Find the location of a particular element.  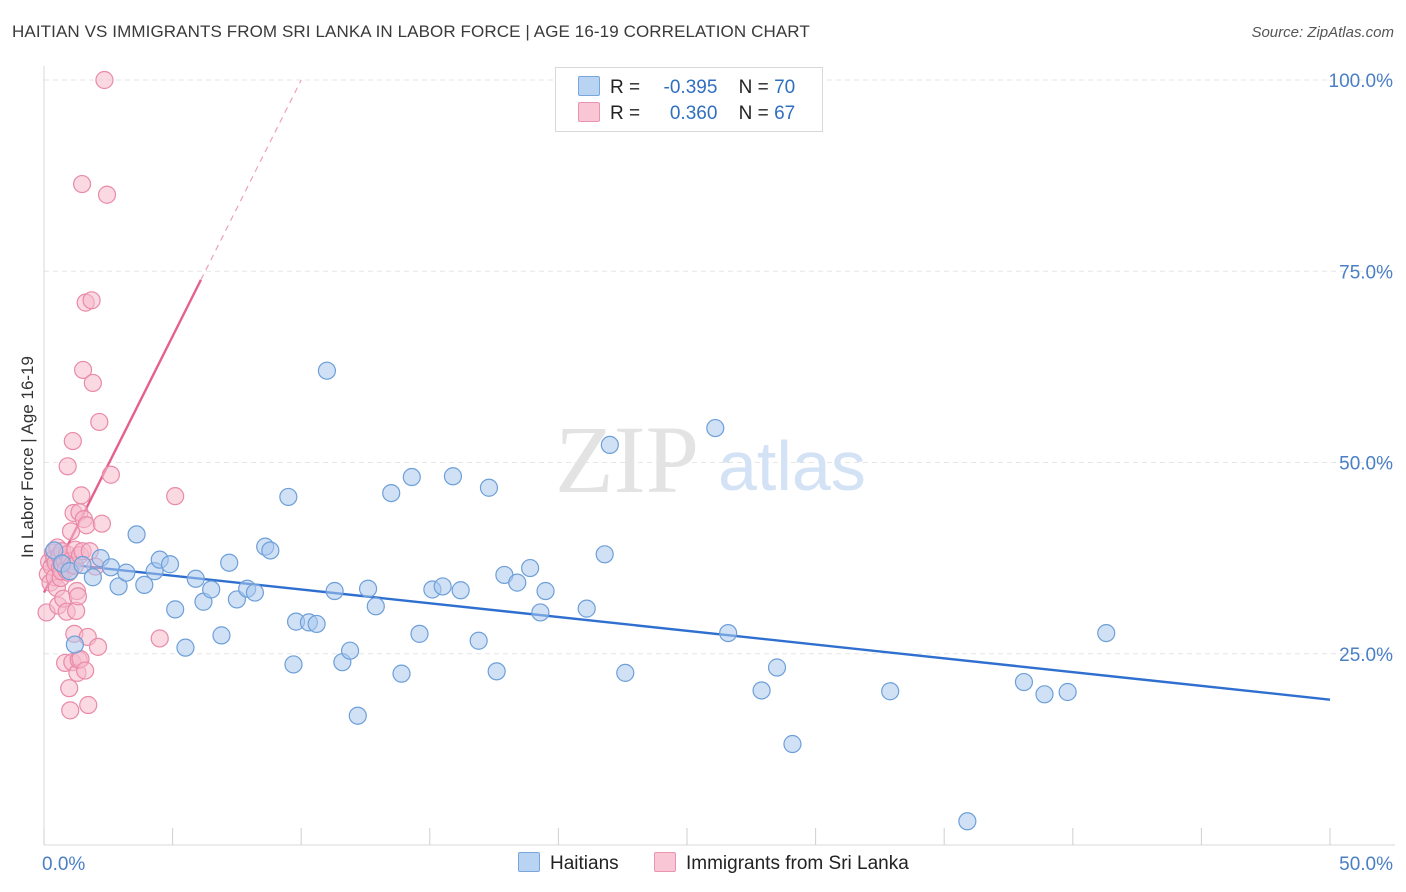

legend-item-haitians: Haitians is located at coordinates (568, 863).